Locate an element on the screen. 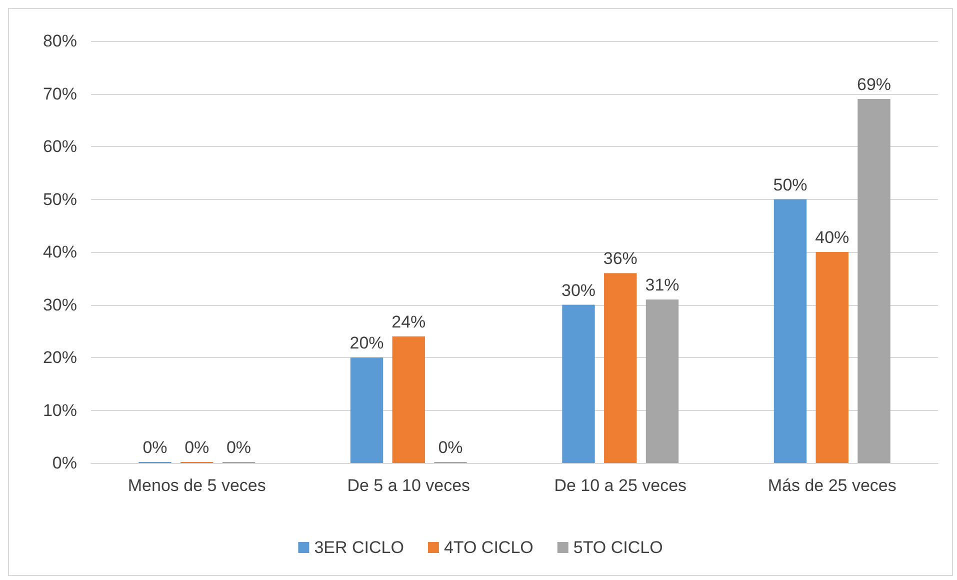 The width and height of the screenshot is (957, 580). y-tick-label: 50% is located at coordinates (59, 199).